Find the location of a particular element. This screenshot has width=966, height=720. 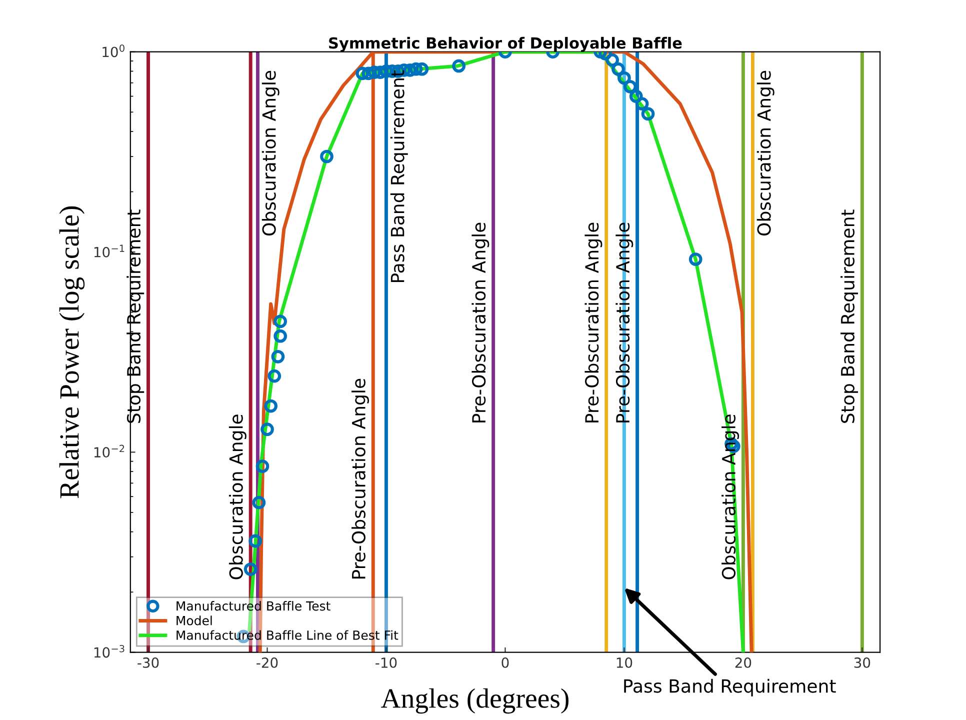

x-tick-label: -10 is located at coordinates (386, 662).